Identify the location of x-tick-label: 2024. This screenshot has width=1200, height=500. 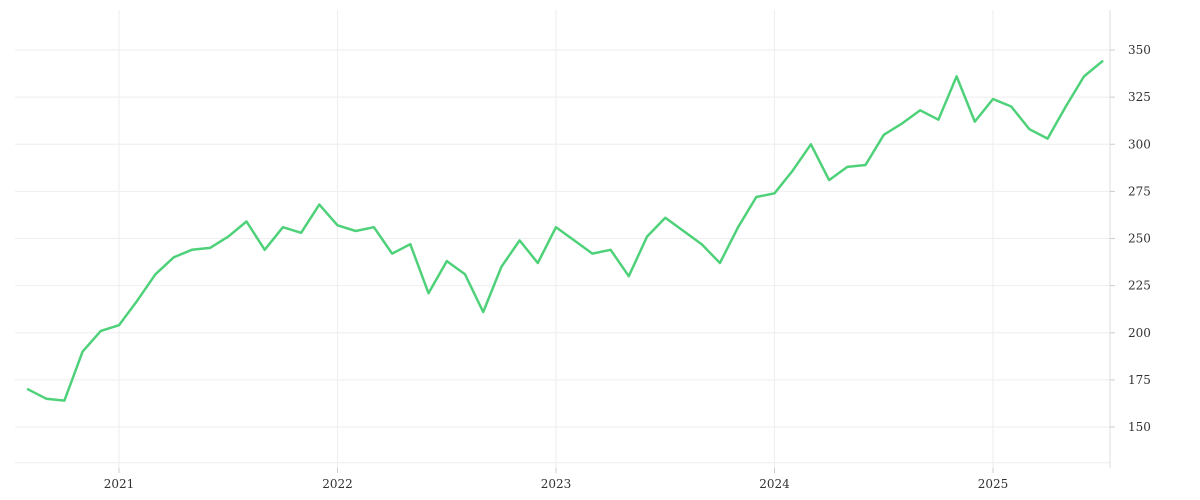
(774, 484).